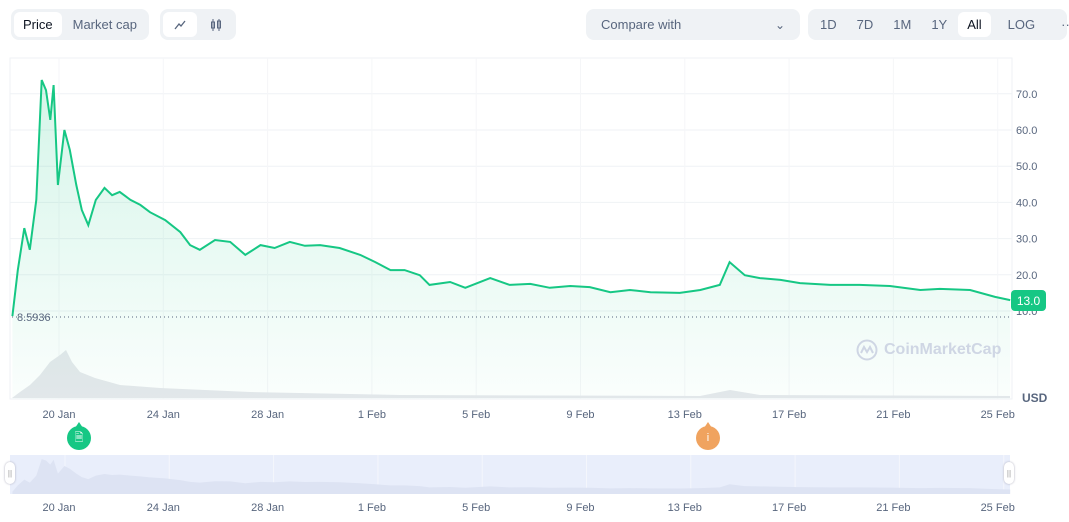 The height and width of the screenshot is (522, 1069). What do you see at coordinates (1026, 167) in the screenshot?
I see `y-tick-label: 50.0` at bounding box center [1026, 167].